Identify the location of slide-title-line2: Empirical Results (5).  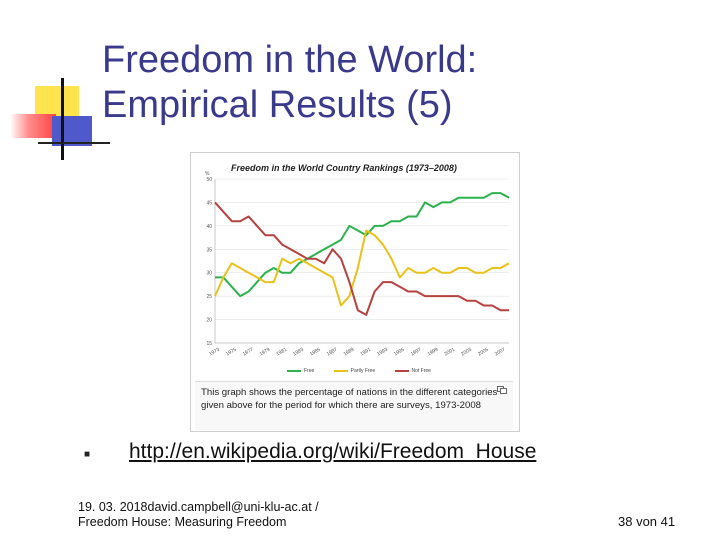
(277, 105).